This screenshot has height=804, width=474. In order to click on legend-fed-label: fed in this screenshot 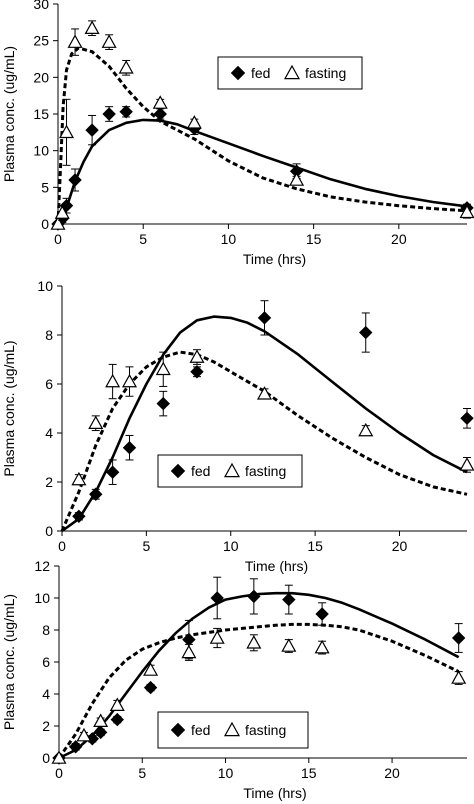, I will do `click(260, 73)`.